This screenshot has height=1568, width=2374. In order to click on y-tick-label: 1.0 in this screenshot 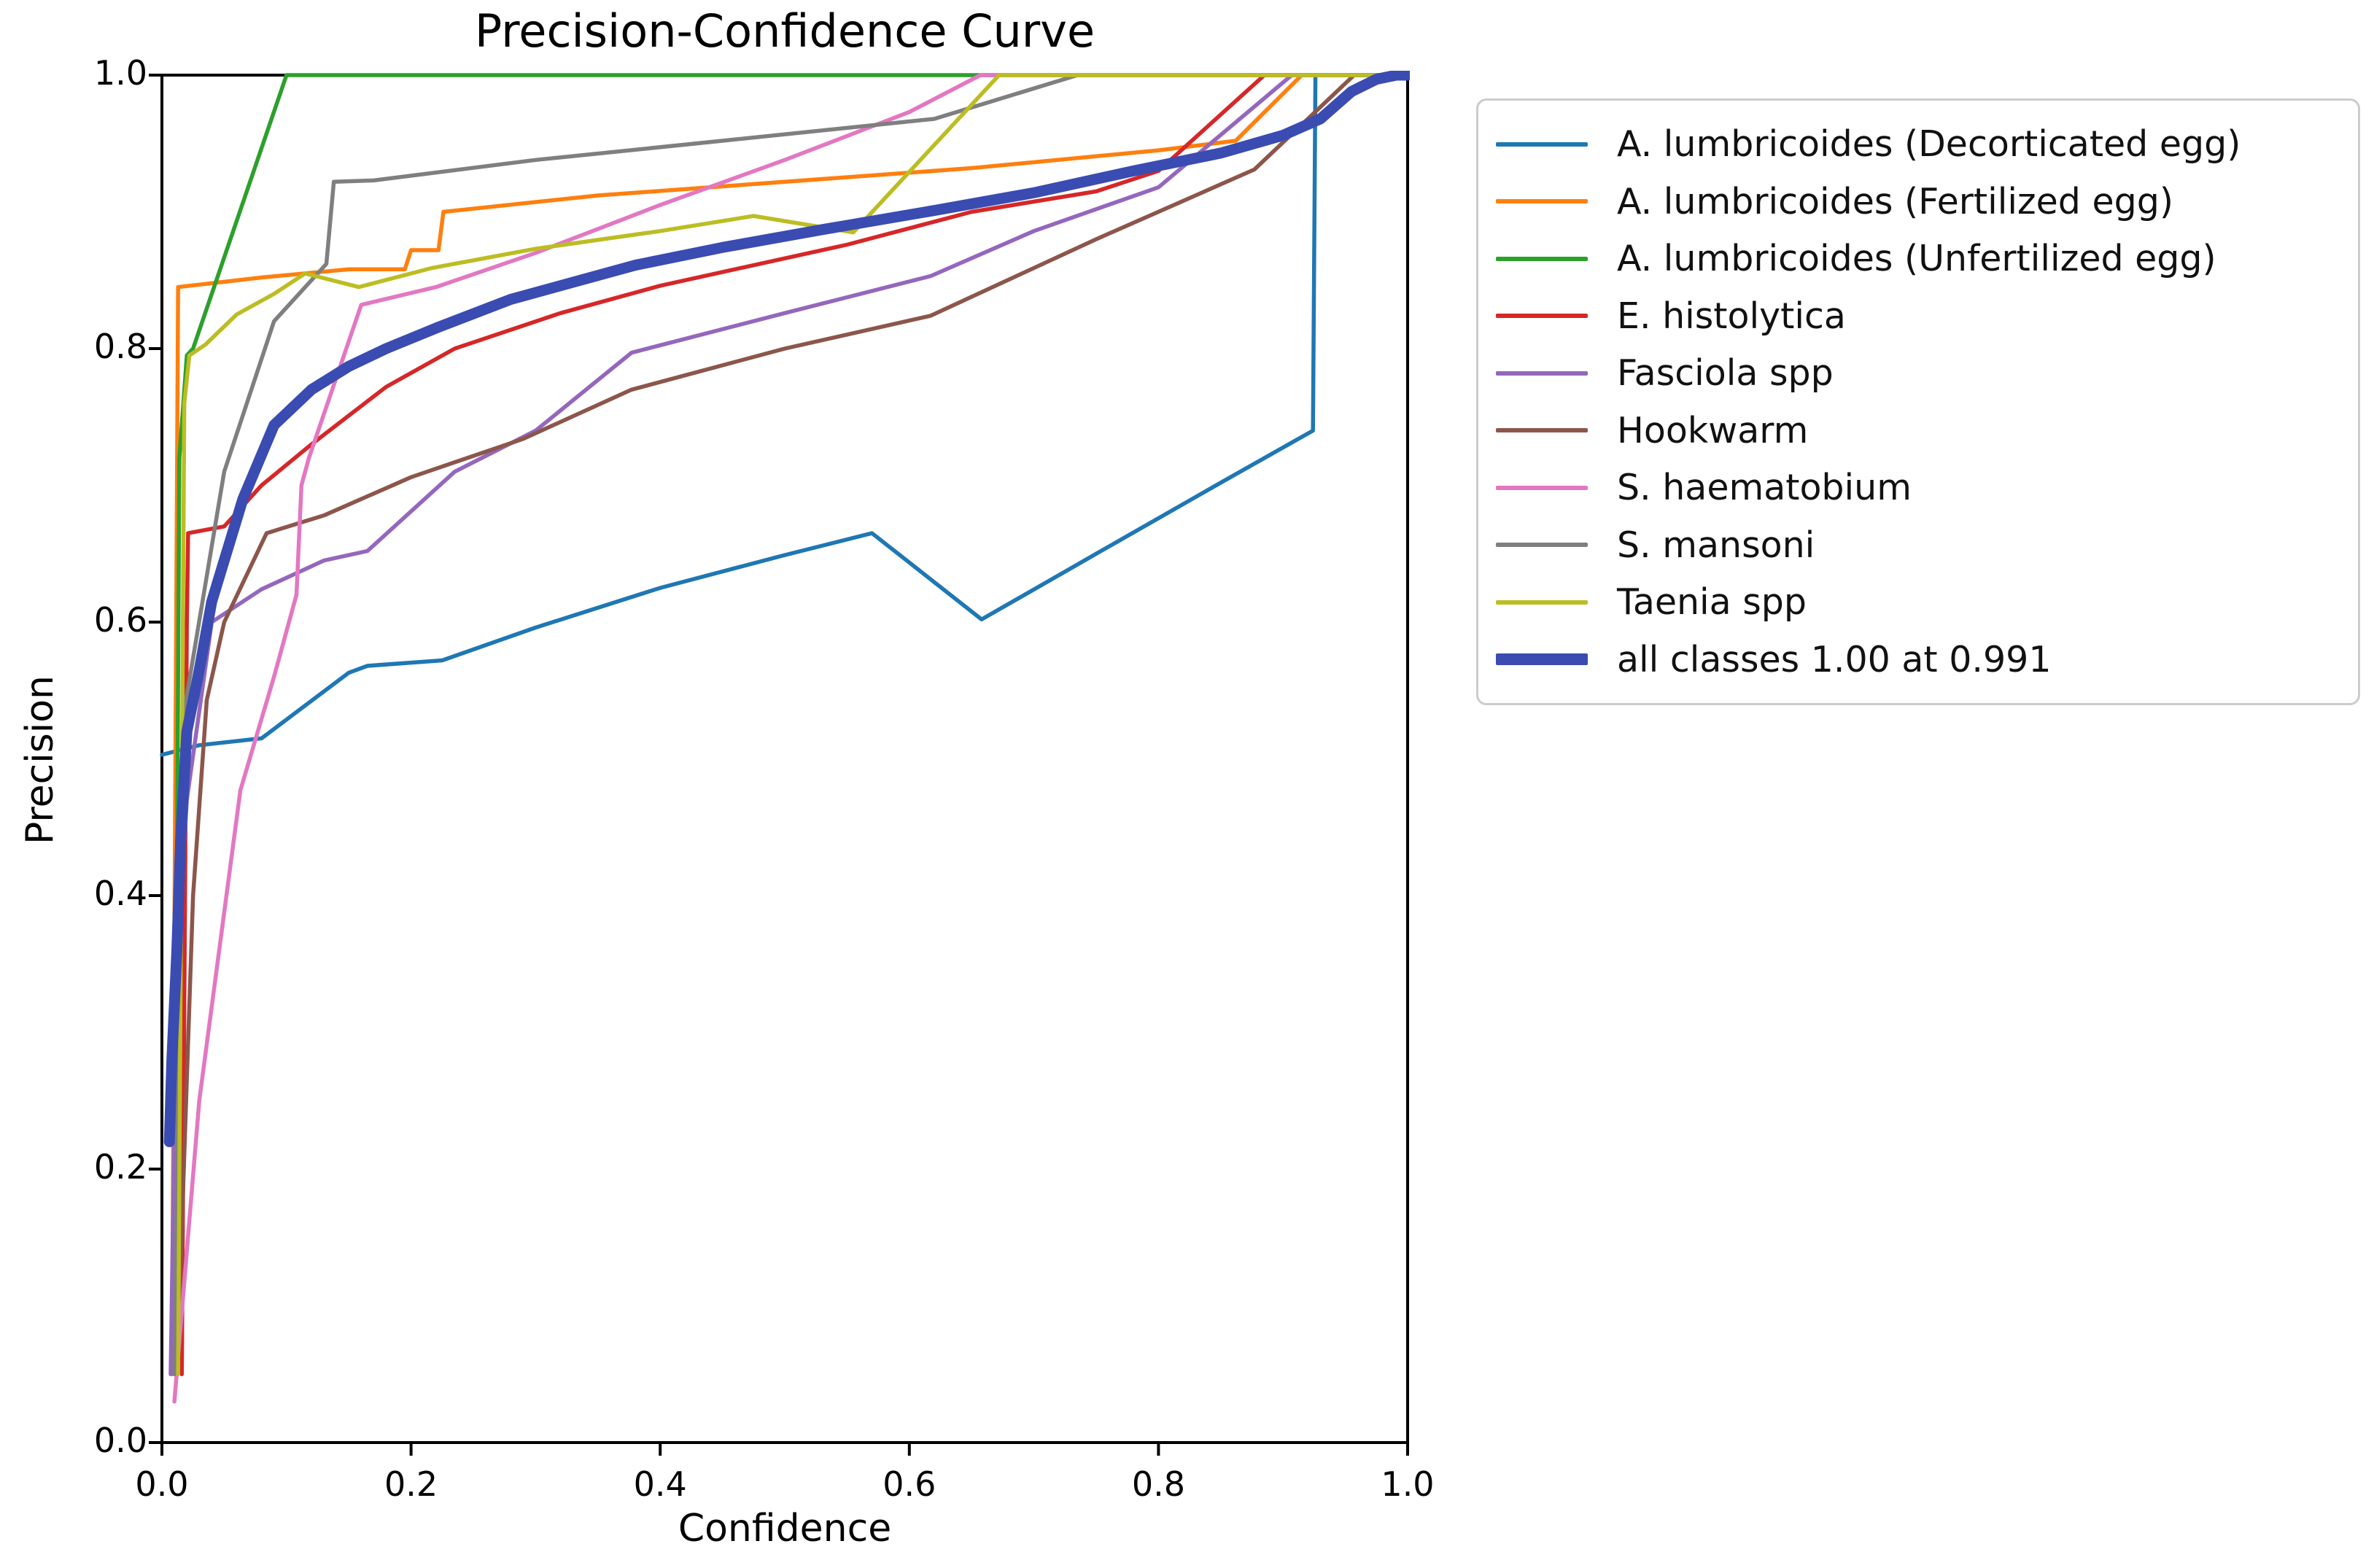, I will do `click(120, 73)`.